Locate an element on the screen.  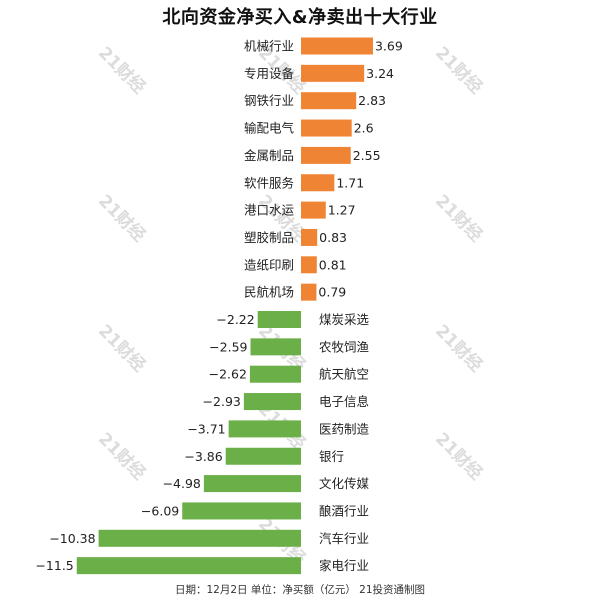
category-label: 金属制品 is located at coordinates (269, 155).